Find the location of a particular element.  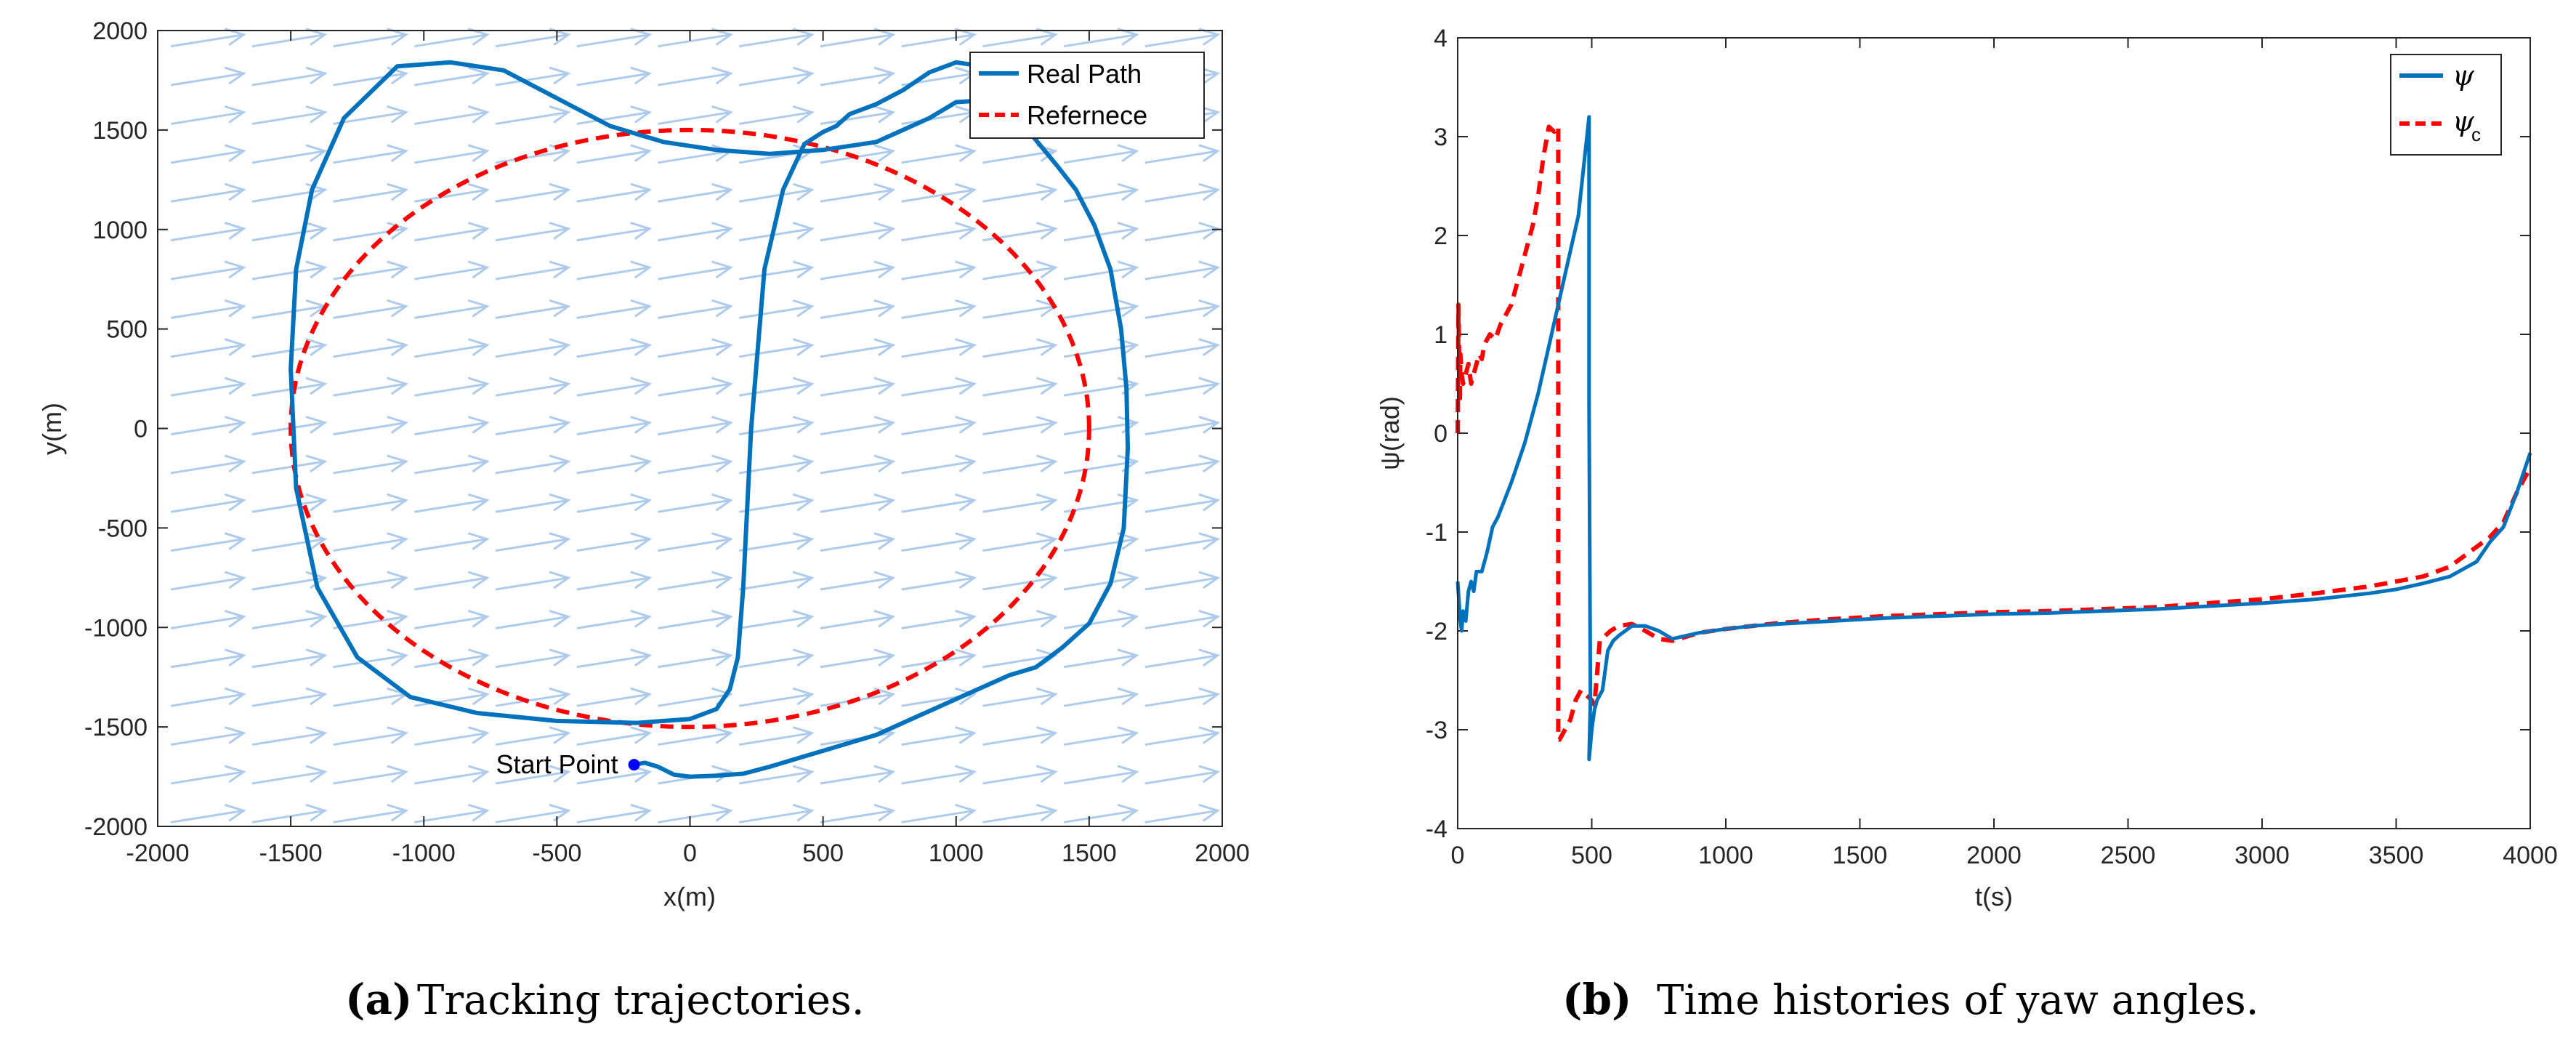

y-tick-label-b: 1 is located at coordinates (1441, 335).